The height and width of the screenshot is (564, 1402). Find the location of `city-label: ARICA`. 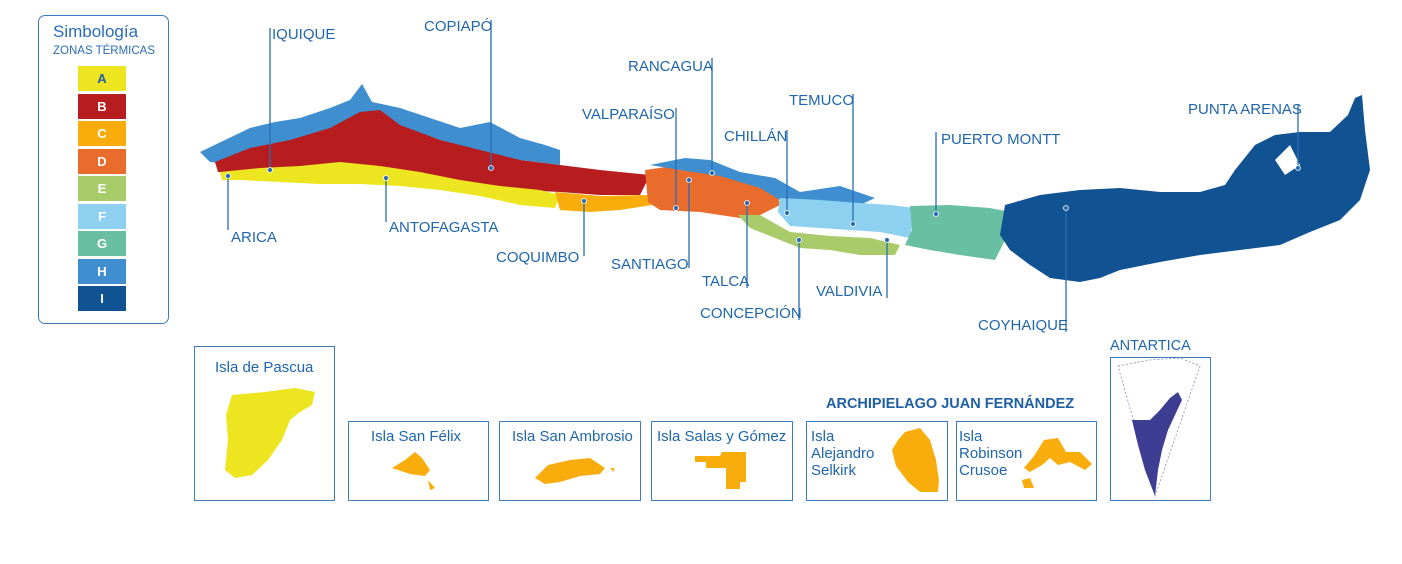

city-label: ARICA is located at coordinates (254, 237).